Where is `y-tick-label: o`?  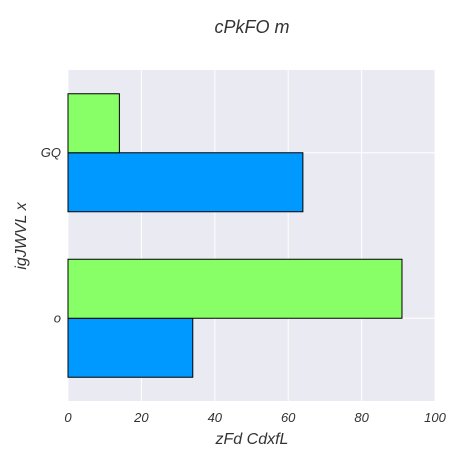 y-tick-label: o is located at coordinates (57, 317).